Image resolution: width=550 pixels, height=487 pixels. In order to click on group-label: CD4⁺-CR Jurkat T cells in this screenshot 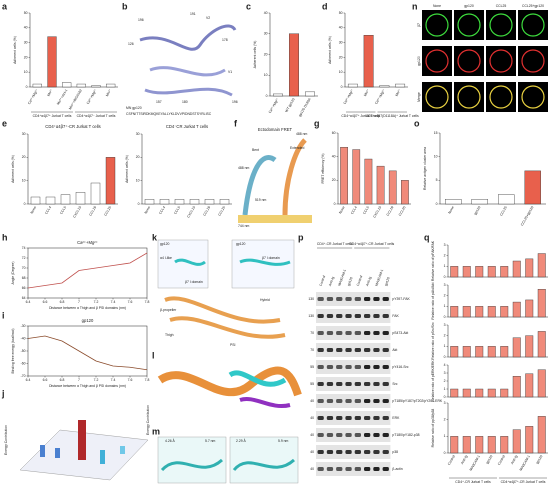, I will do `click(473, 482)`.